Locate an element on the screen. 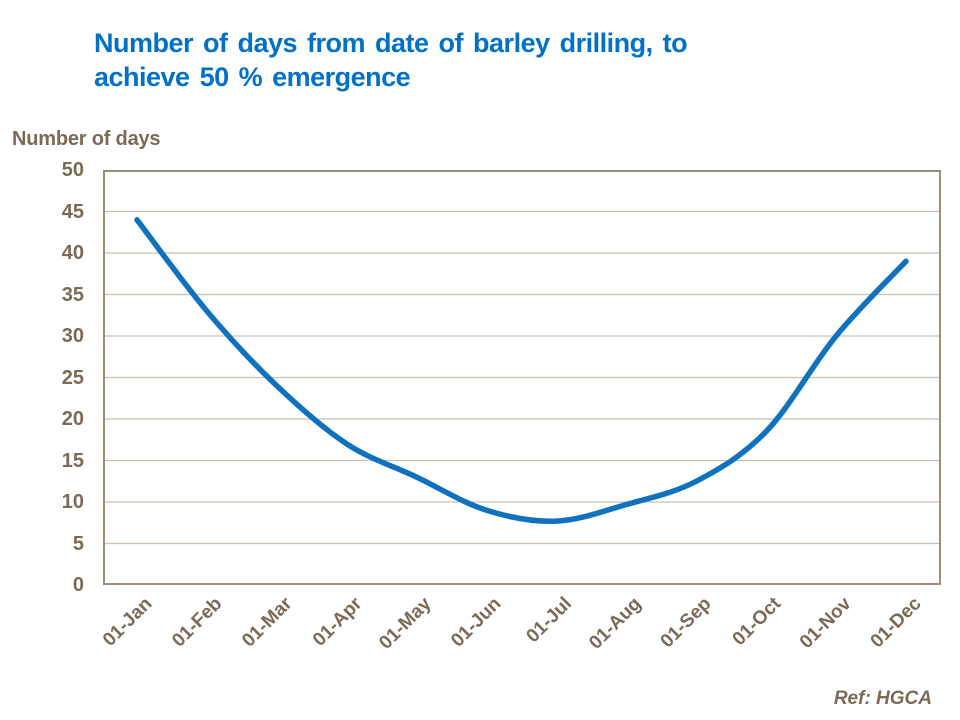  x-tick-label: 01-Jun is located at coordinates (476, 622).